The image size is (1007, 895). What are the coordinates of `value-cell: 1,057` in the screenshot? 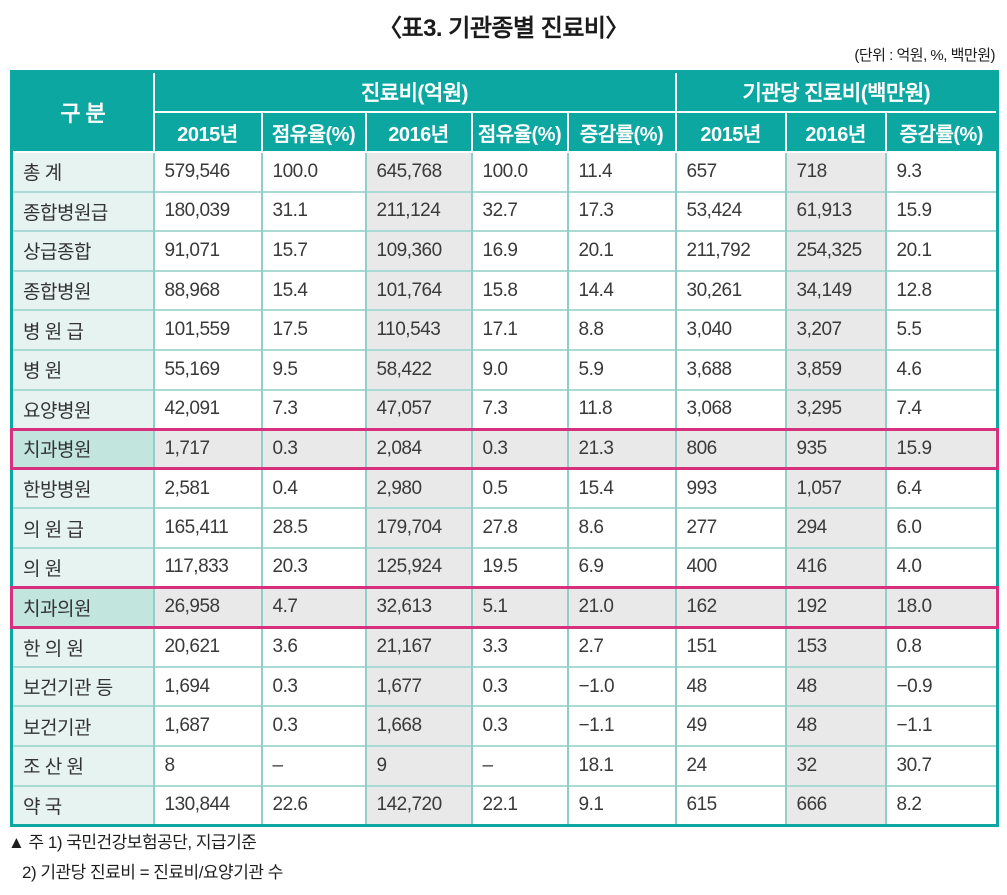 It's located at (836, 488).